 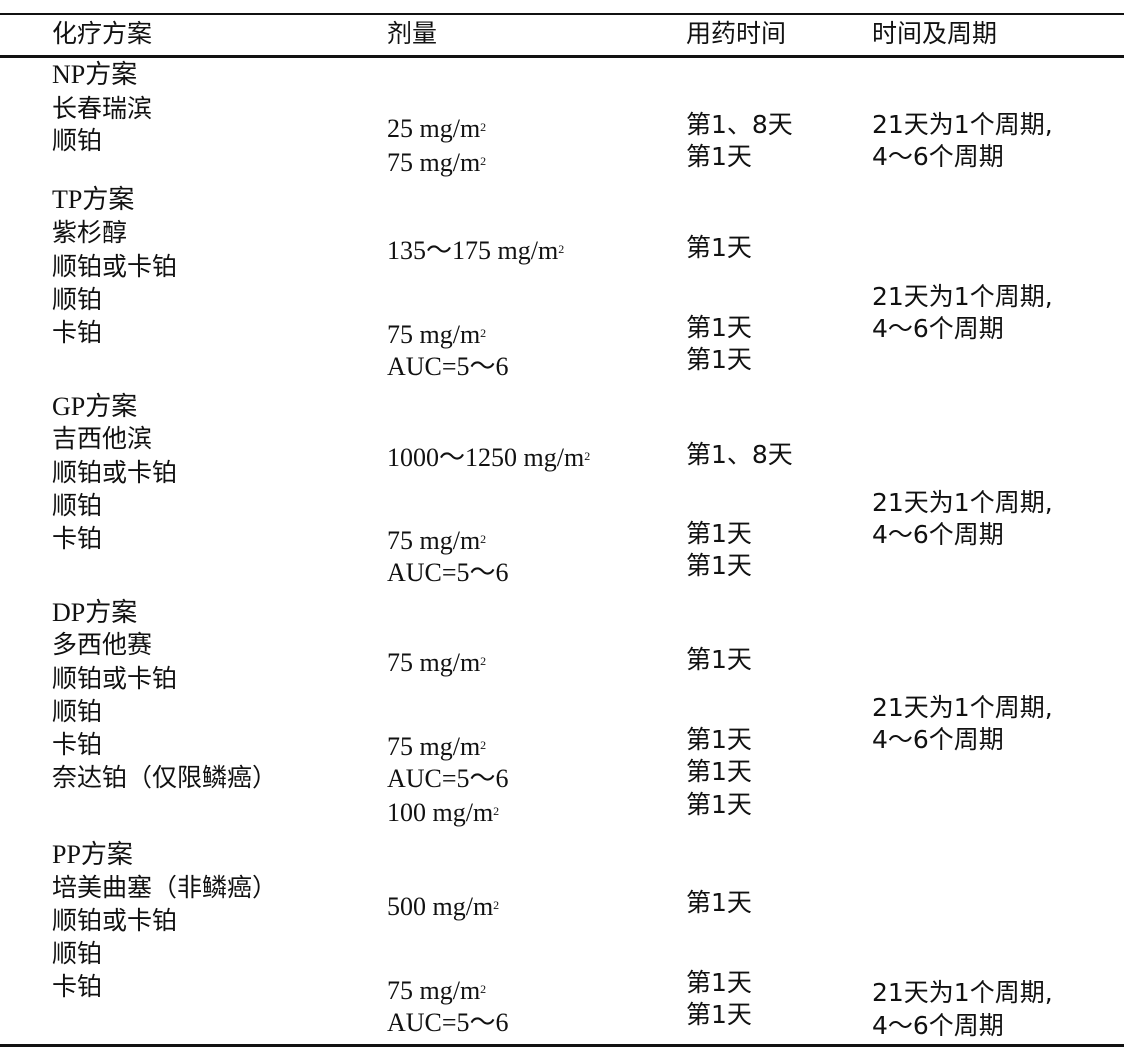 What do you see at coordinates (102, 438) in the screenshot?
I see `drug: 吉西他滨` at bounding box center [102, 438].